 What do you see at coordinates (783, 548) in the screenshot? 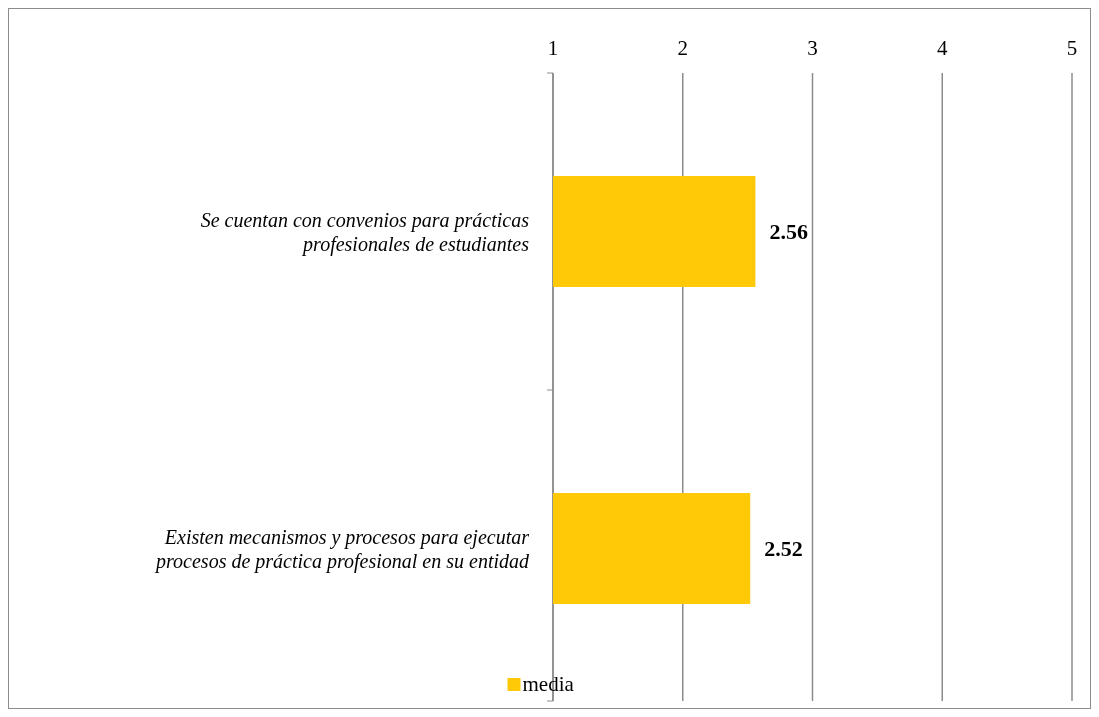
I see `data-label: 2.52` at bounding box center [783, 548].